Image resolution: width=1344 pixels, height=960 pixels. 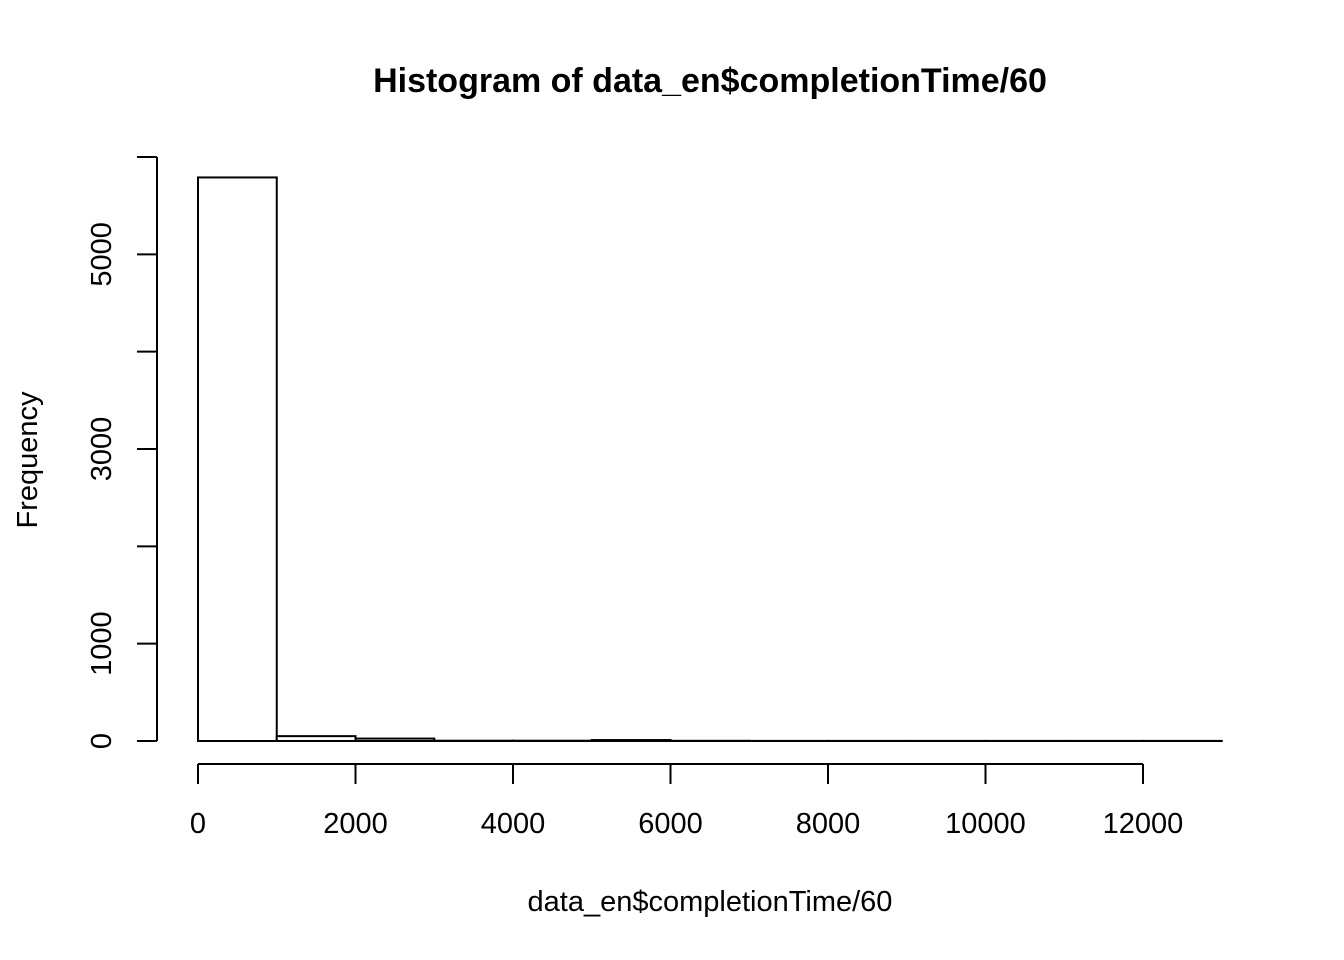 I want to click on chart-title: Histogram of data_en$completionTime/60, so click(x=710, y=81).